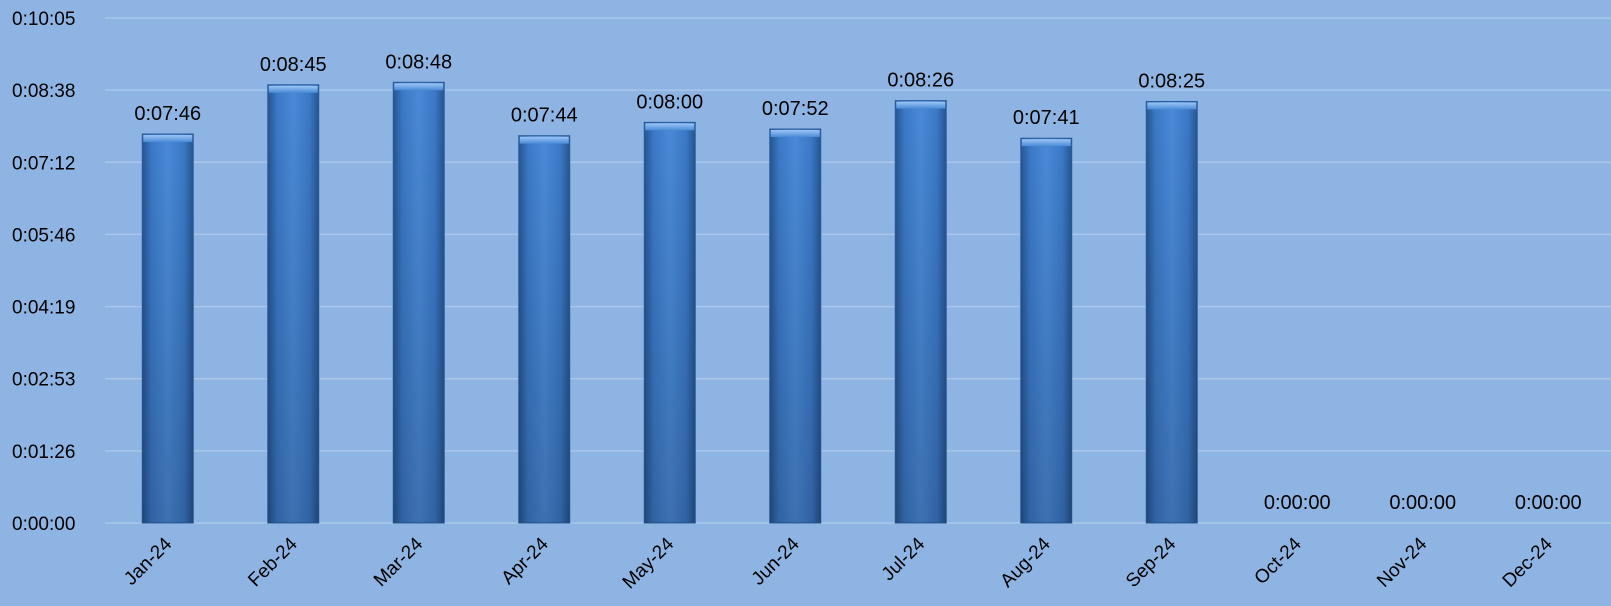  What do you see at coordinates (43, 380) in the screenshot?
I see `y-tick-label: 0:02:53` at bounding box center [43, 380].